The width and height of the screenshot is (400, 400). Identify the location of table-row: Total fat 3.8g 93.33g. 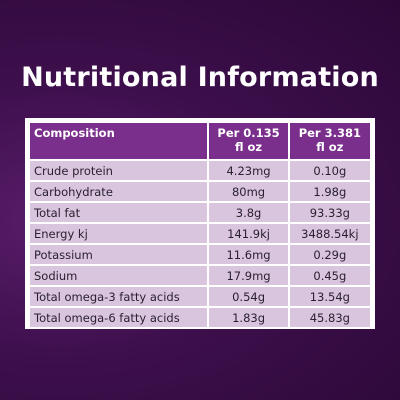
(200, 212).